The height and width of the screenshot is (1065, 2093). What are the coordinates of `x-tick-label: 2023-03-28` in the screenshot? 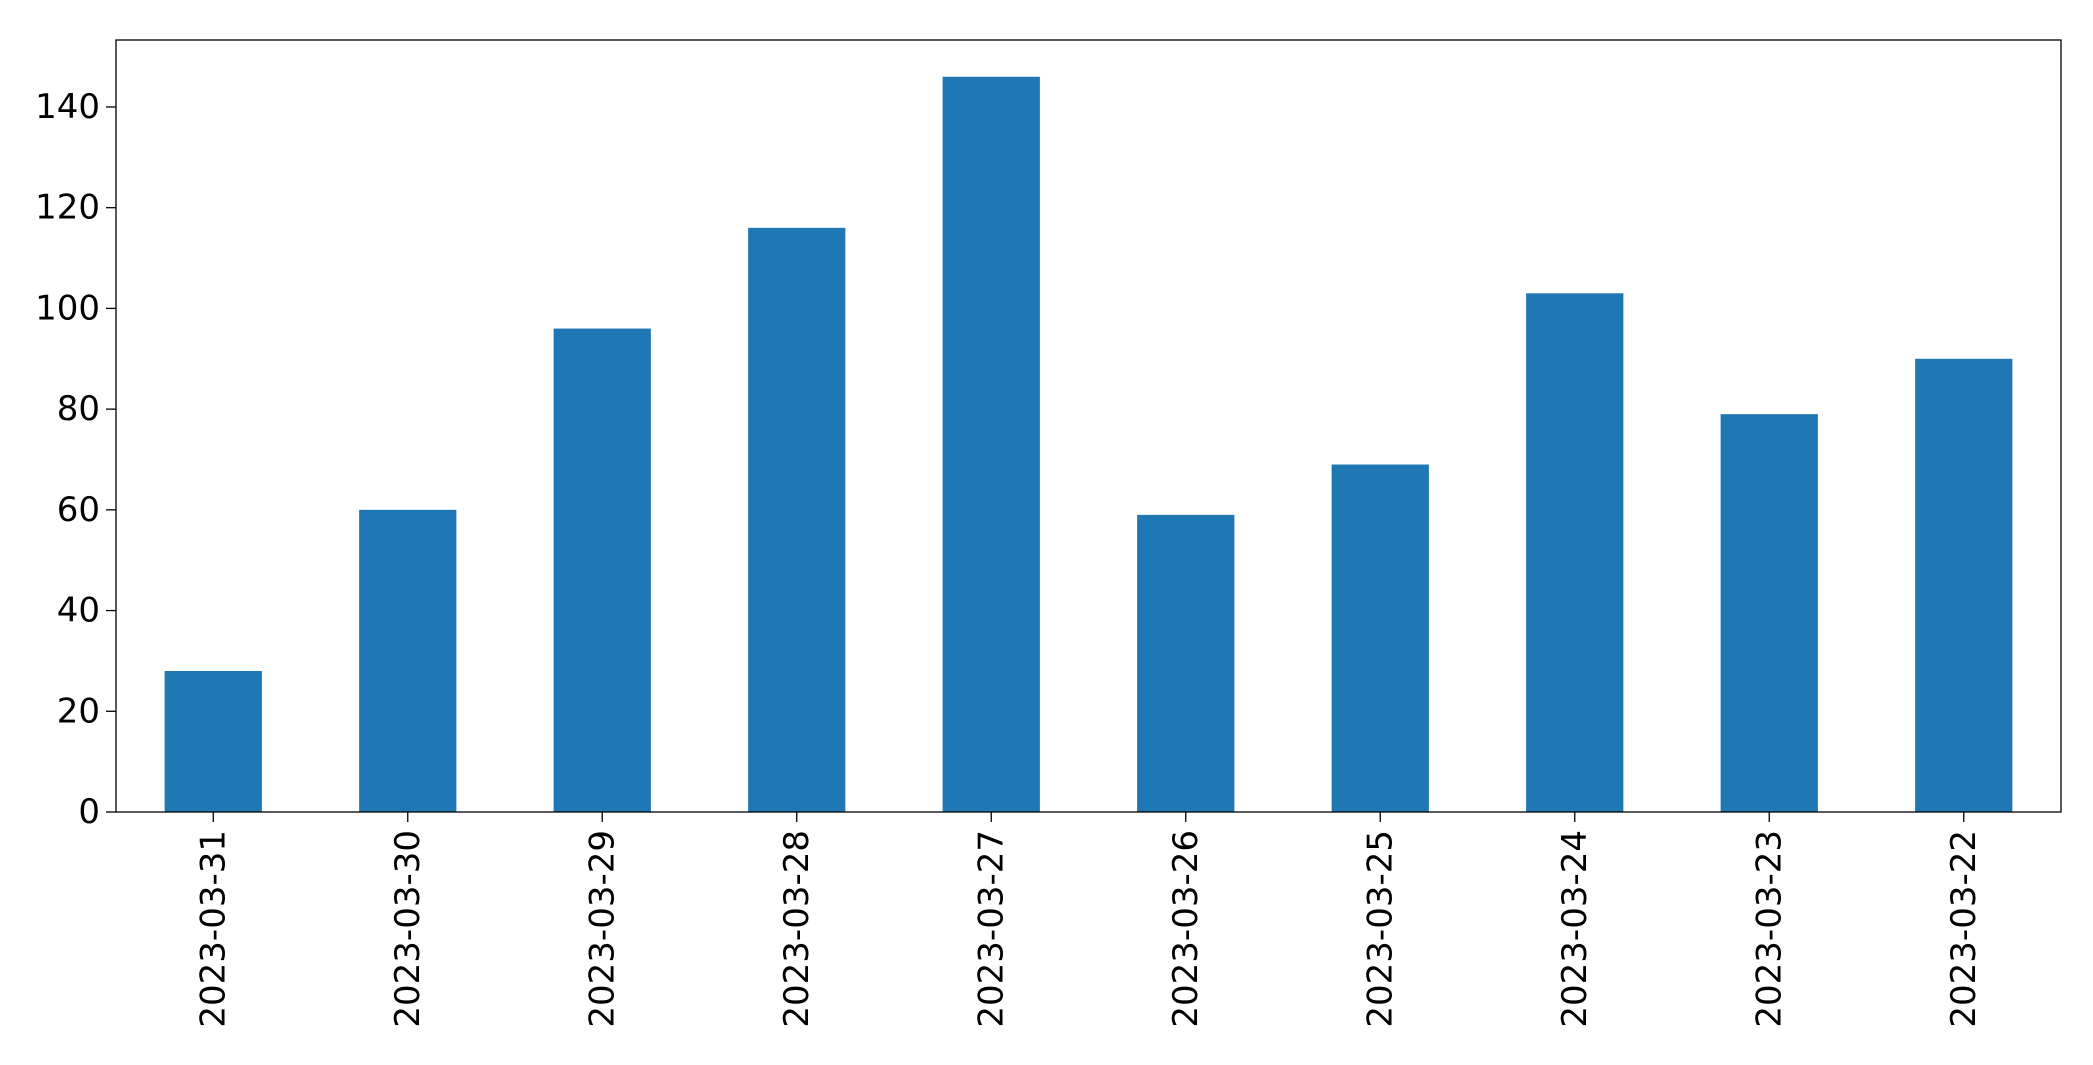 It's located at (797, 929).